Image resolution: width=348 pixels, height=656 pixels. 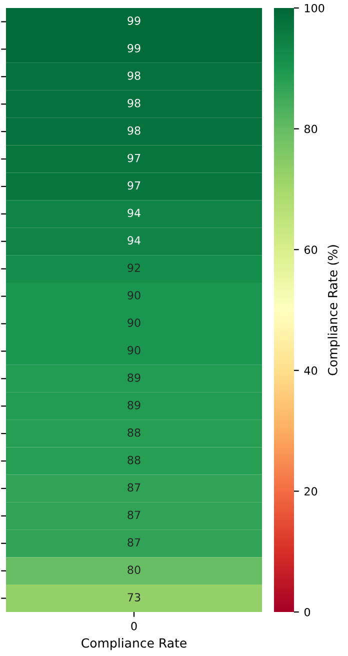 I want to click on color-bar-label: 0, so click(x=307, y=612).